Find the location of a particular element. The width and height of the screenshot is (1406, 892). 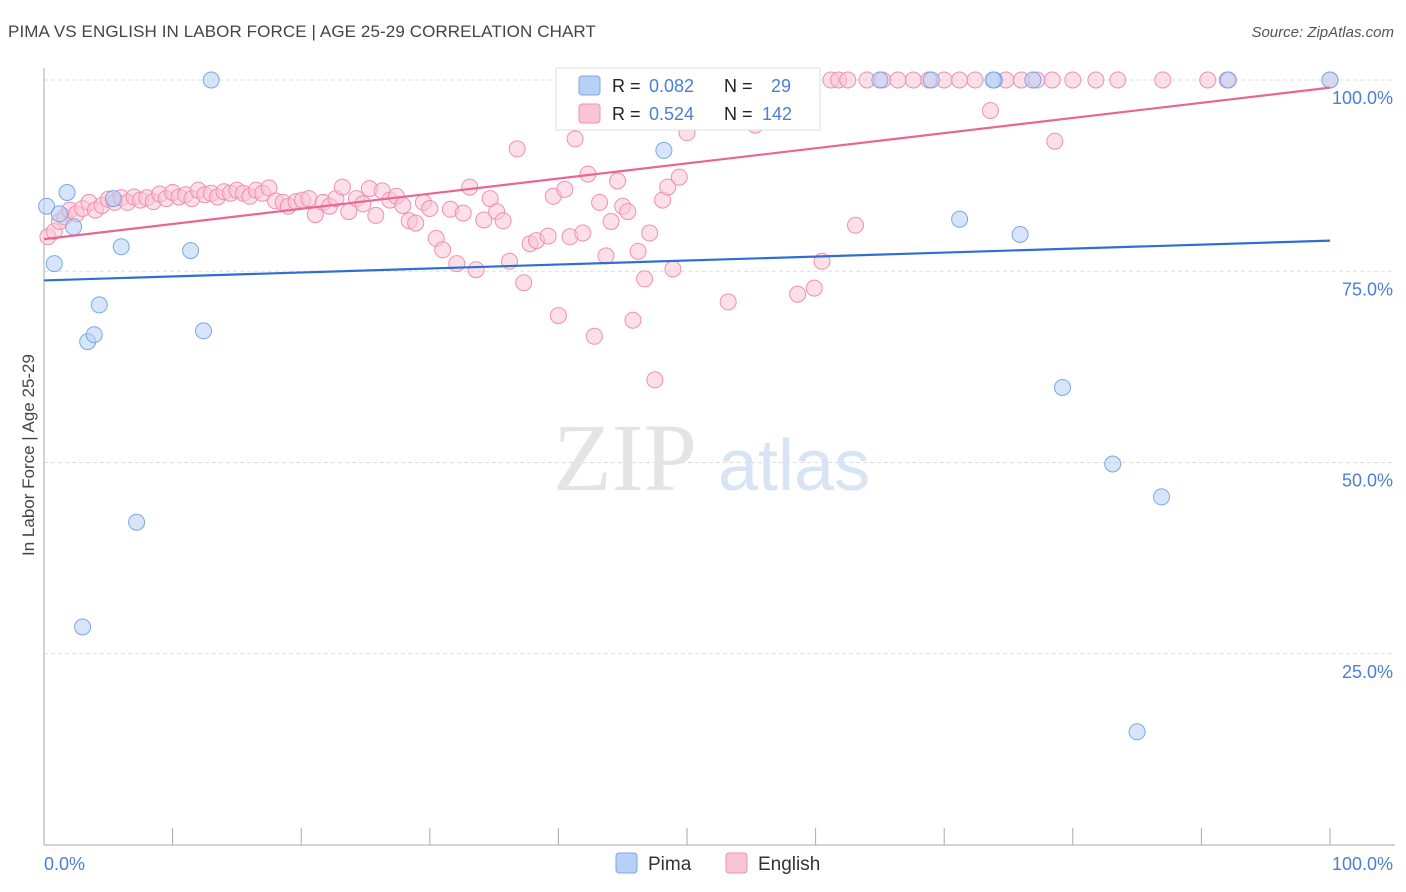

stats-legend-english-n-label: N = is located at coordinates (738, 114).